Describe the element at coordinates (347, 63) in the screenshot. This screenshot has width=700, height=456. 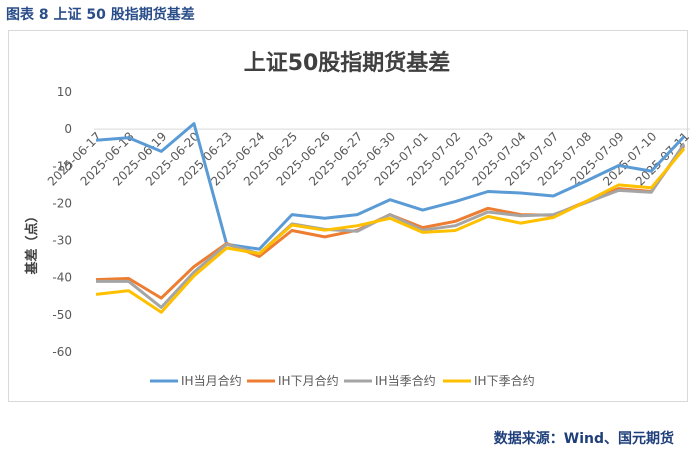
I see `chart-title: 上证50股指期货基差` at that location.